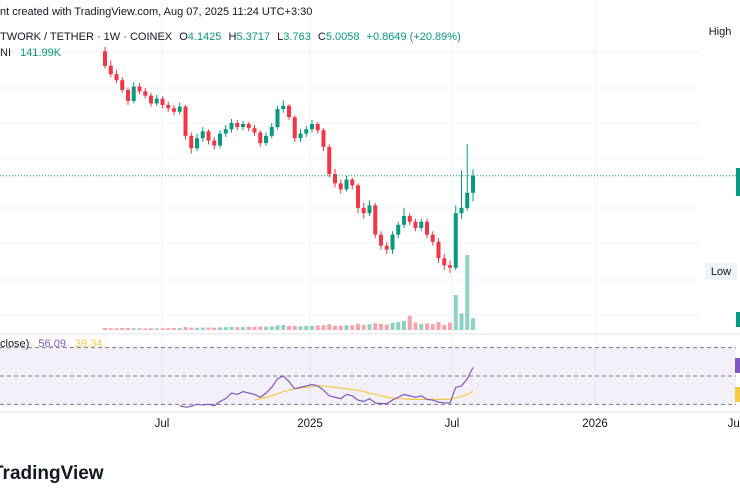 The height and width of the screenshot is (500, 740). I want to click on low-value: 3.763, so click(297, 37).